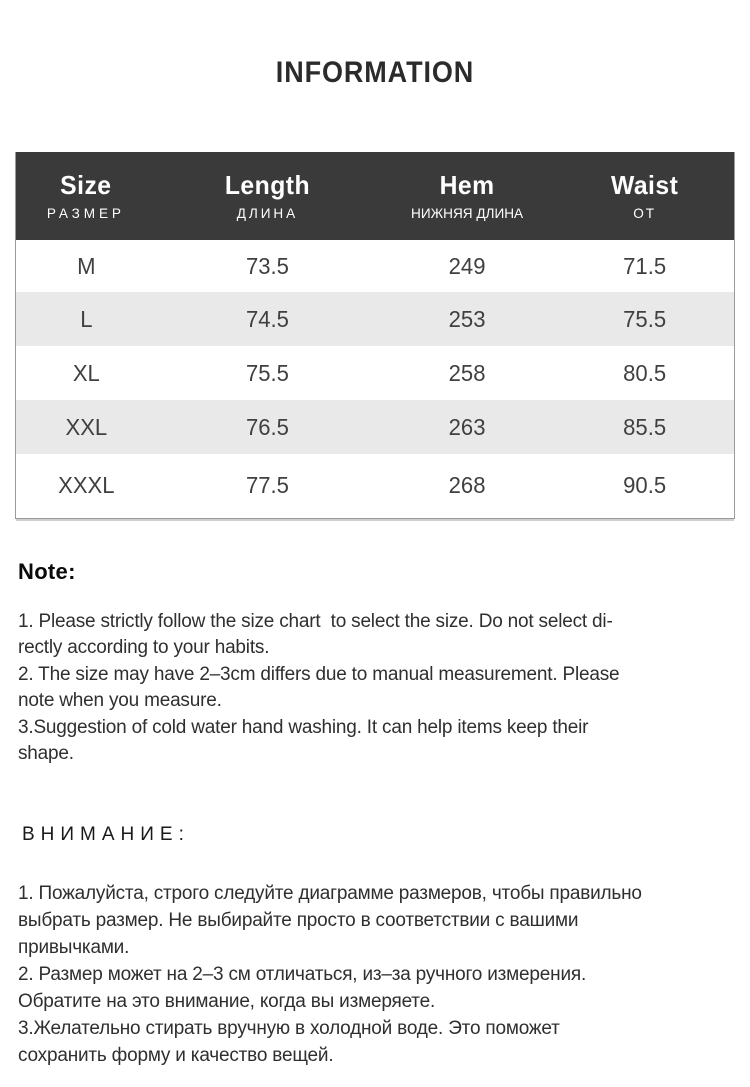  Describe the element at coordinates (86, 265) in the screenshot. I see `cell-size: M` at that location.